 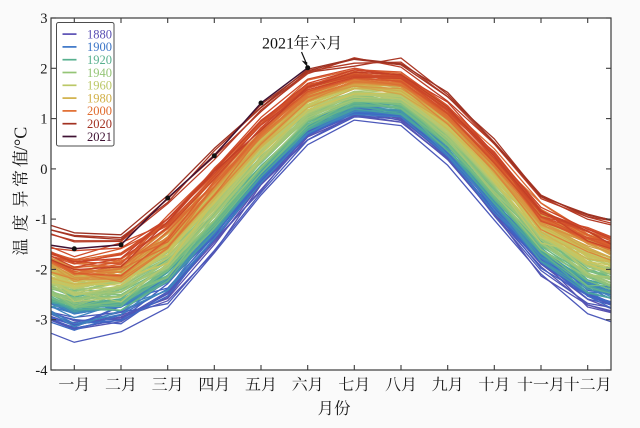 I want to click on svg-text: 1900, so click(x=99, y=47).